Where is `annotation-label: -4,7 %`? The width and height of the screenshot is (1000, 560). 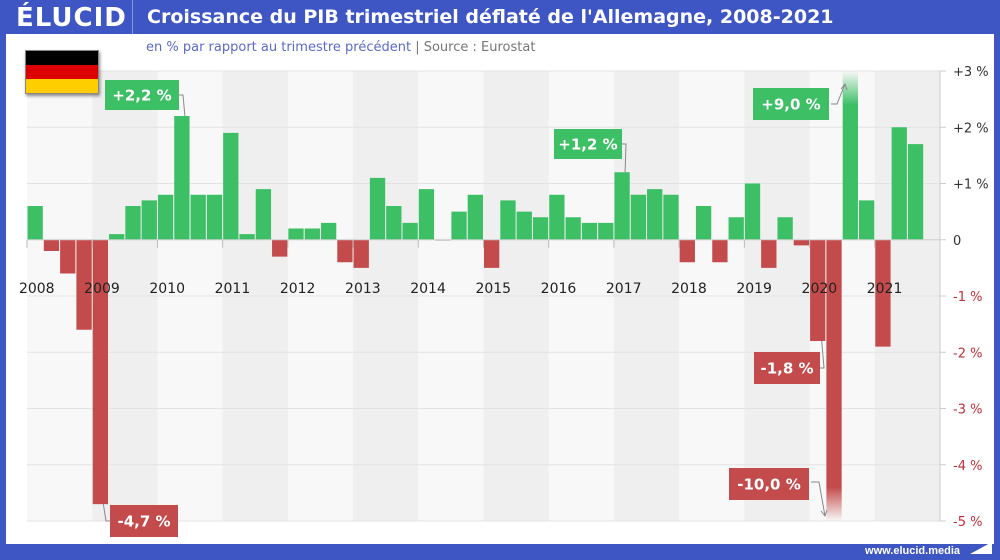
annotation-label: -4,7 % is located at coordinates (143, 522).